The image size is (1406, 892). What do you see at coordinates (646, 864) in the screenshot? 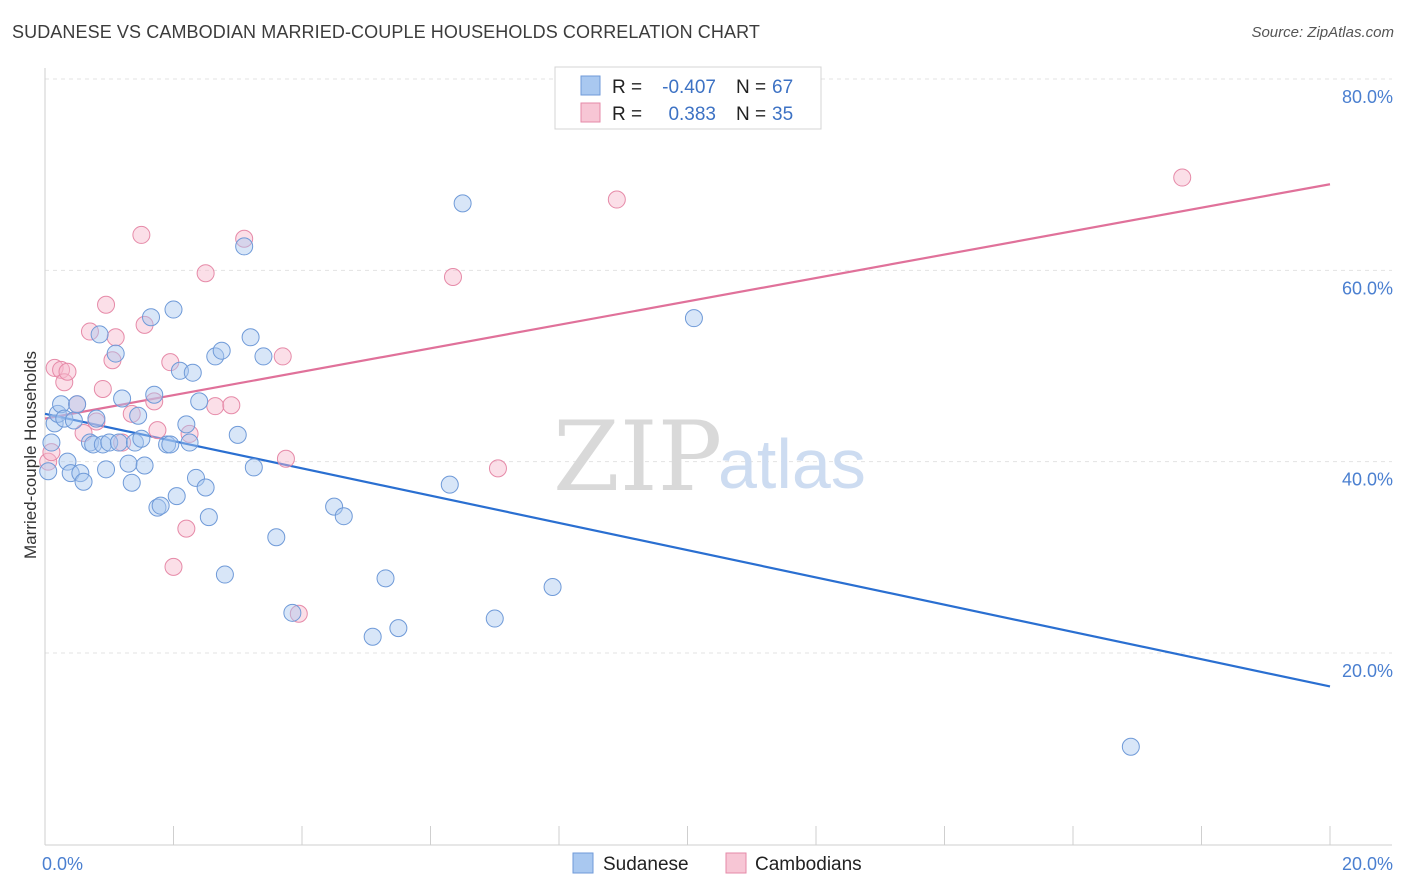
I see `bottom-legend-label-sudanese: Sudanese` at bounding box center [646, 864].